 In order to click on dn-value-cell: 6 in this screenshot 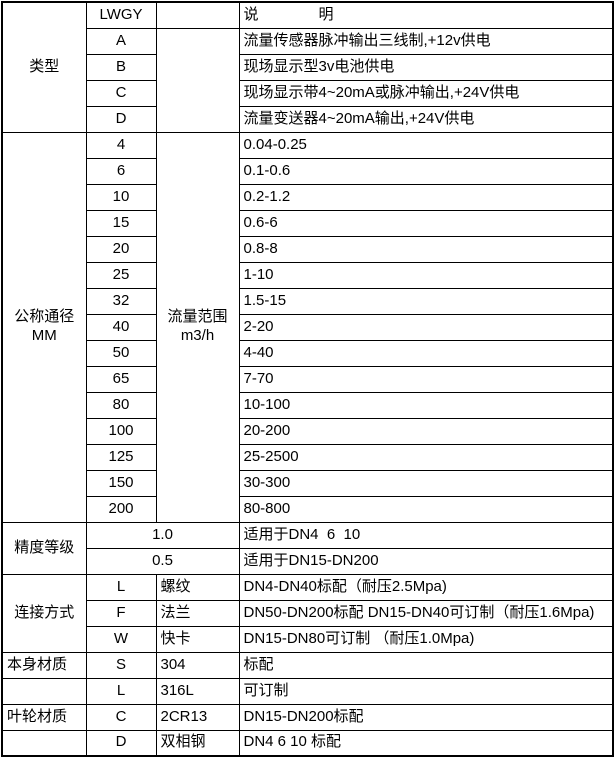, I will do `click(121, 171)`.